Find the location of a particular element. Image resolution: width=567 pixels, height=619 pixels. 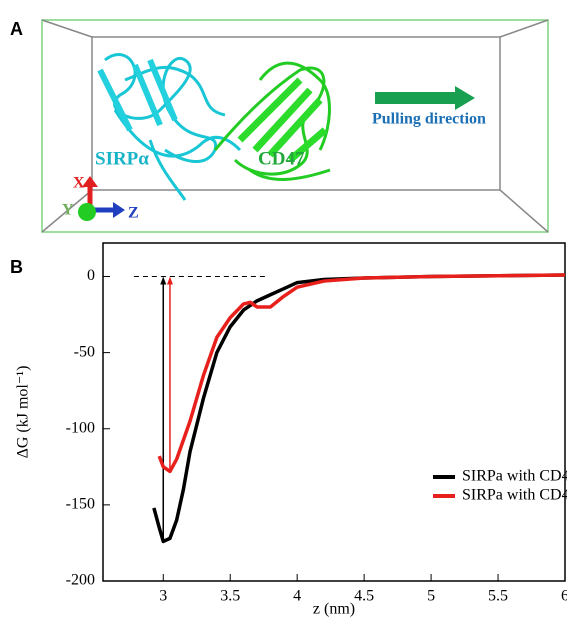

axis-label: X is located at coordinates (79, 183).